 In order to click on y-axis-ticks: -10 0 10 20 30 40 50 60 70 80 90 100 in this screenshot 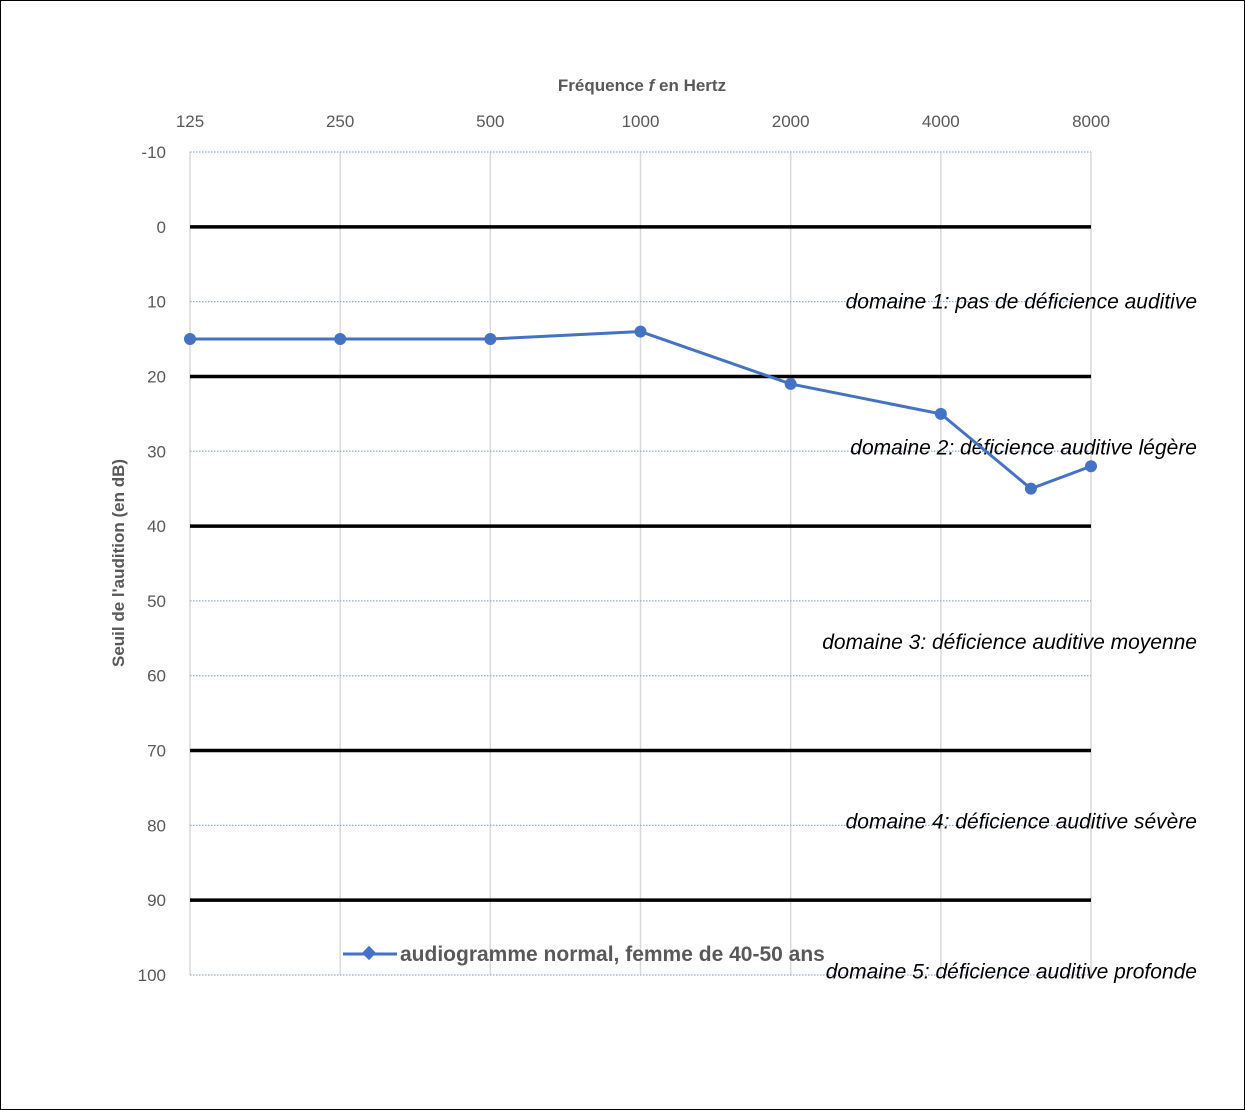, I will do `click(152, 564)`.